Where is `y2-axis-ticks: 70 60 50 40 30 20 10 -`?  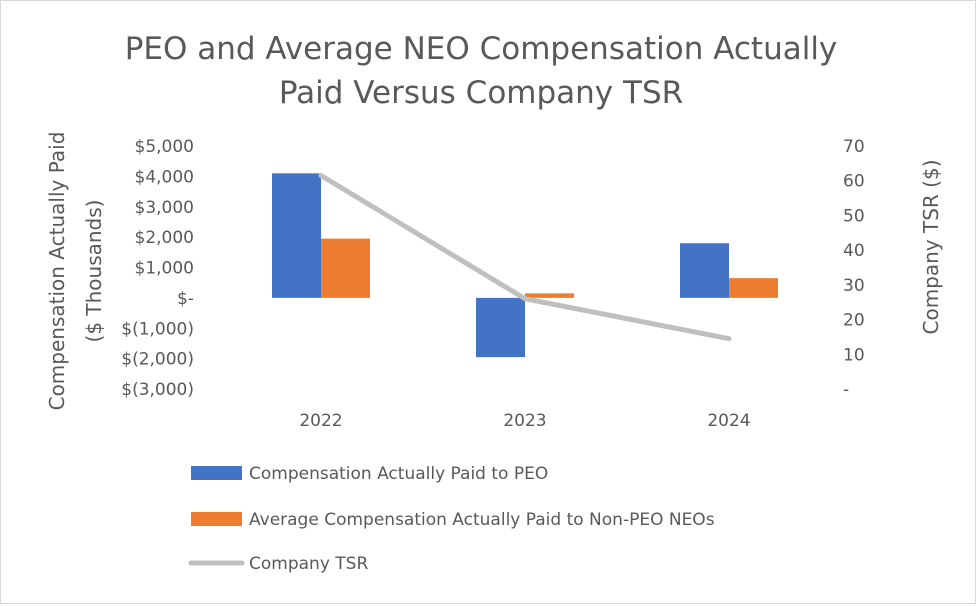 y2-axis-ticks: 70 60 50 40 30 20 10 - is located at coordinates (854, 268).